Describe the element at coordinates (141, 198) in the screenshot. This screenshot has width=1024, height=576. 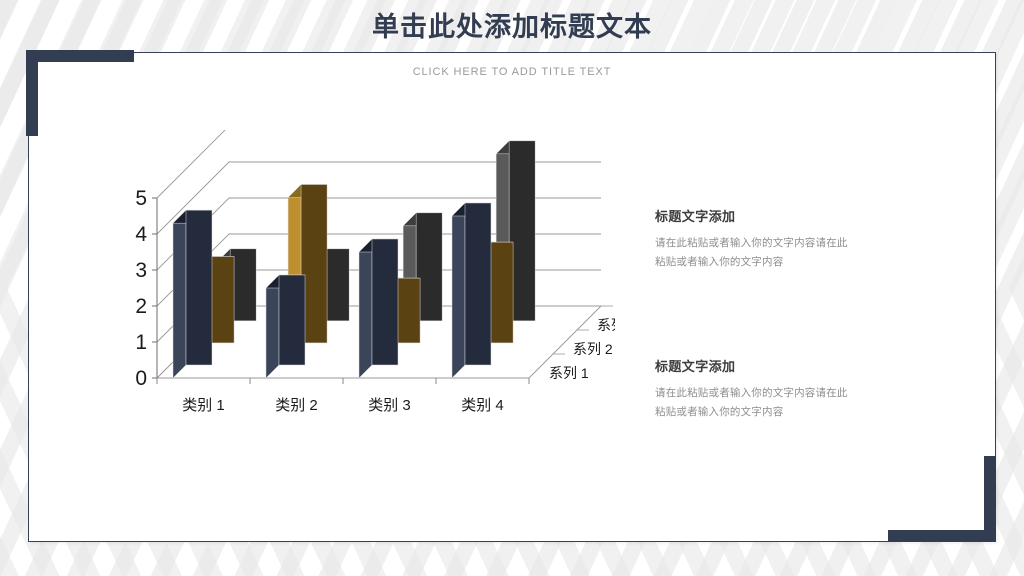
I see `y-tick-label: 5` at that location.